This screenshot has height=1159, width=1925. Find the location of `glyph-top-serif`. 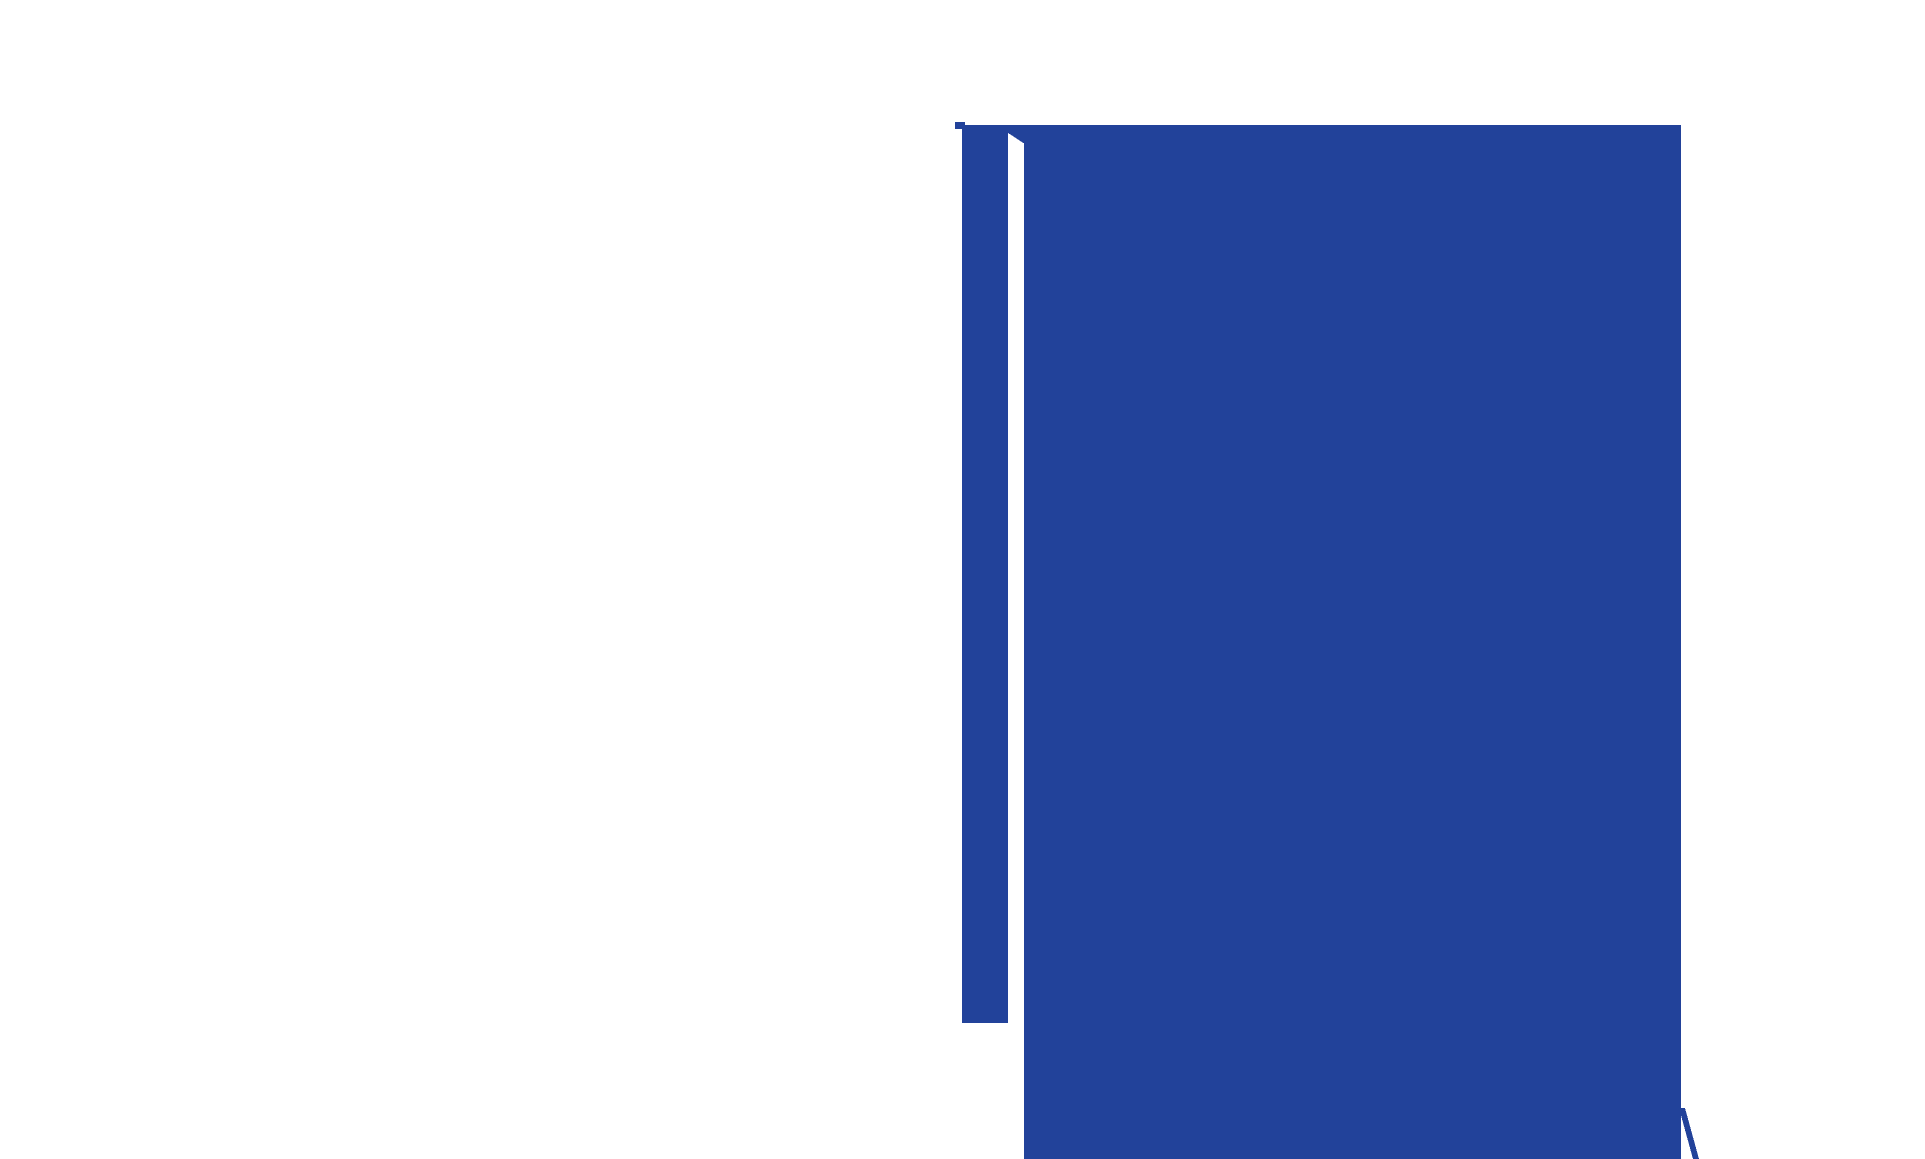

glyph-top-serif is located at coordinates (960, 125).